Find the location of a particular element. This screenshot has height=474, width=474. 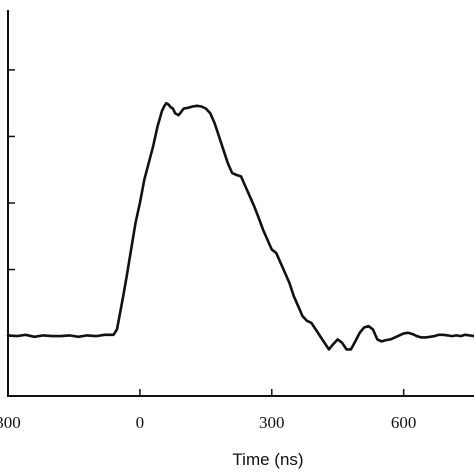

x-tick-label: 600 is located at coordinates (404, 422).